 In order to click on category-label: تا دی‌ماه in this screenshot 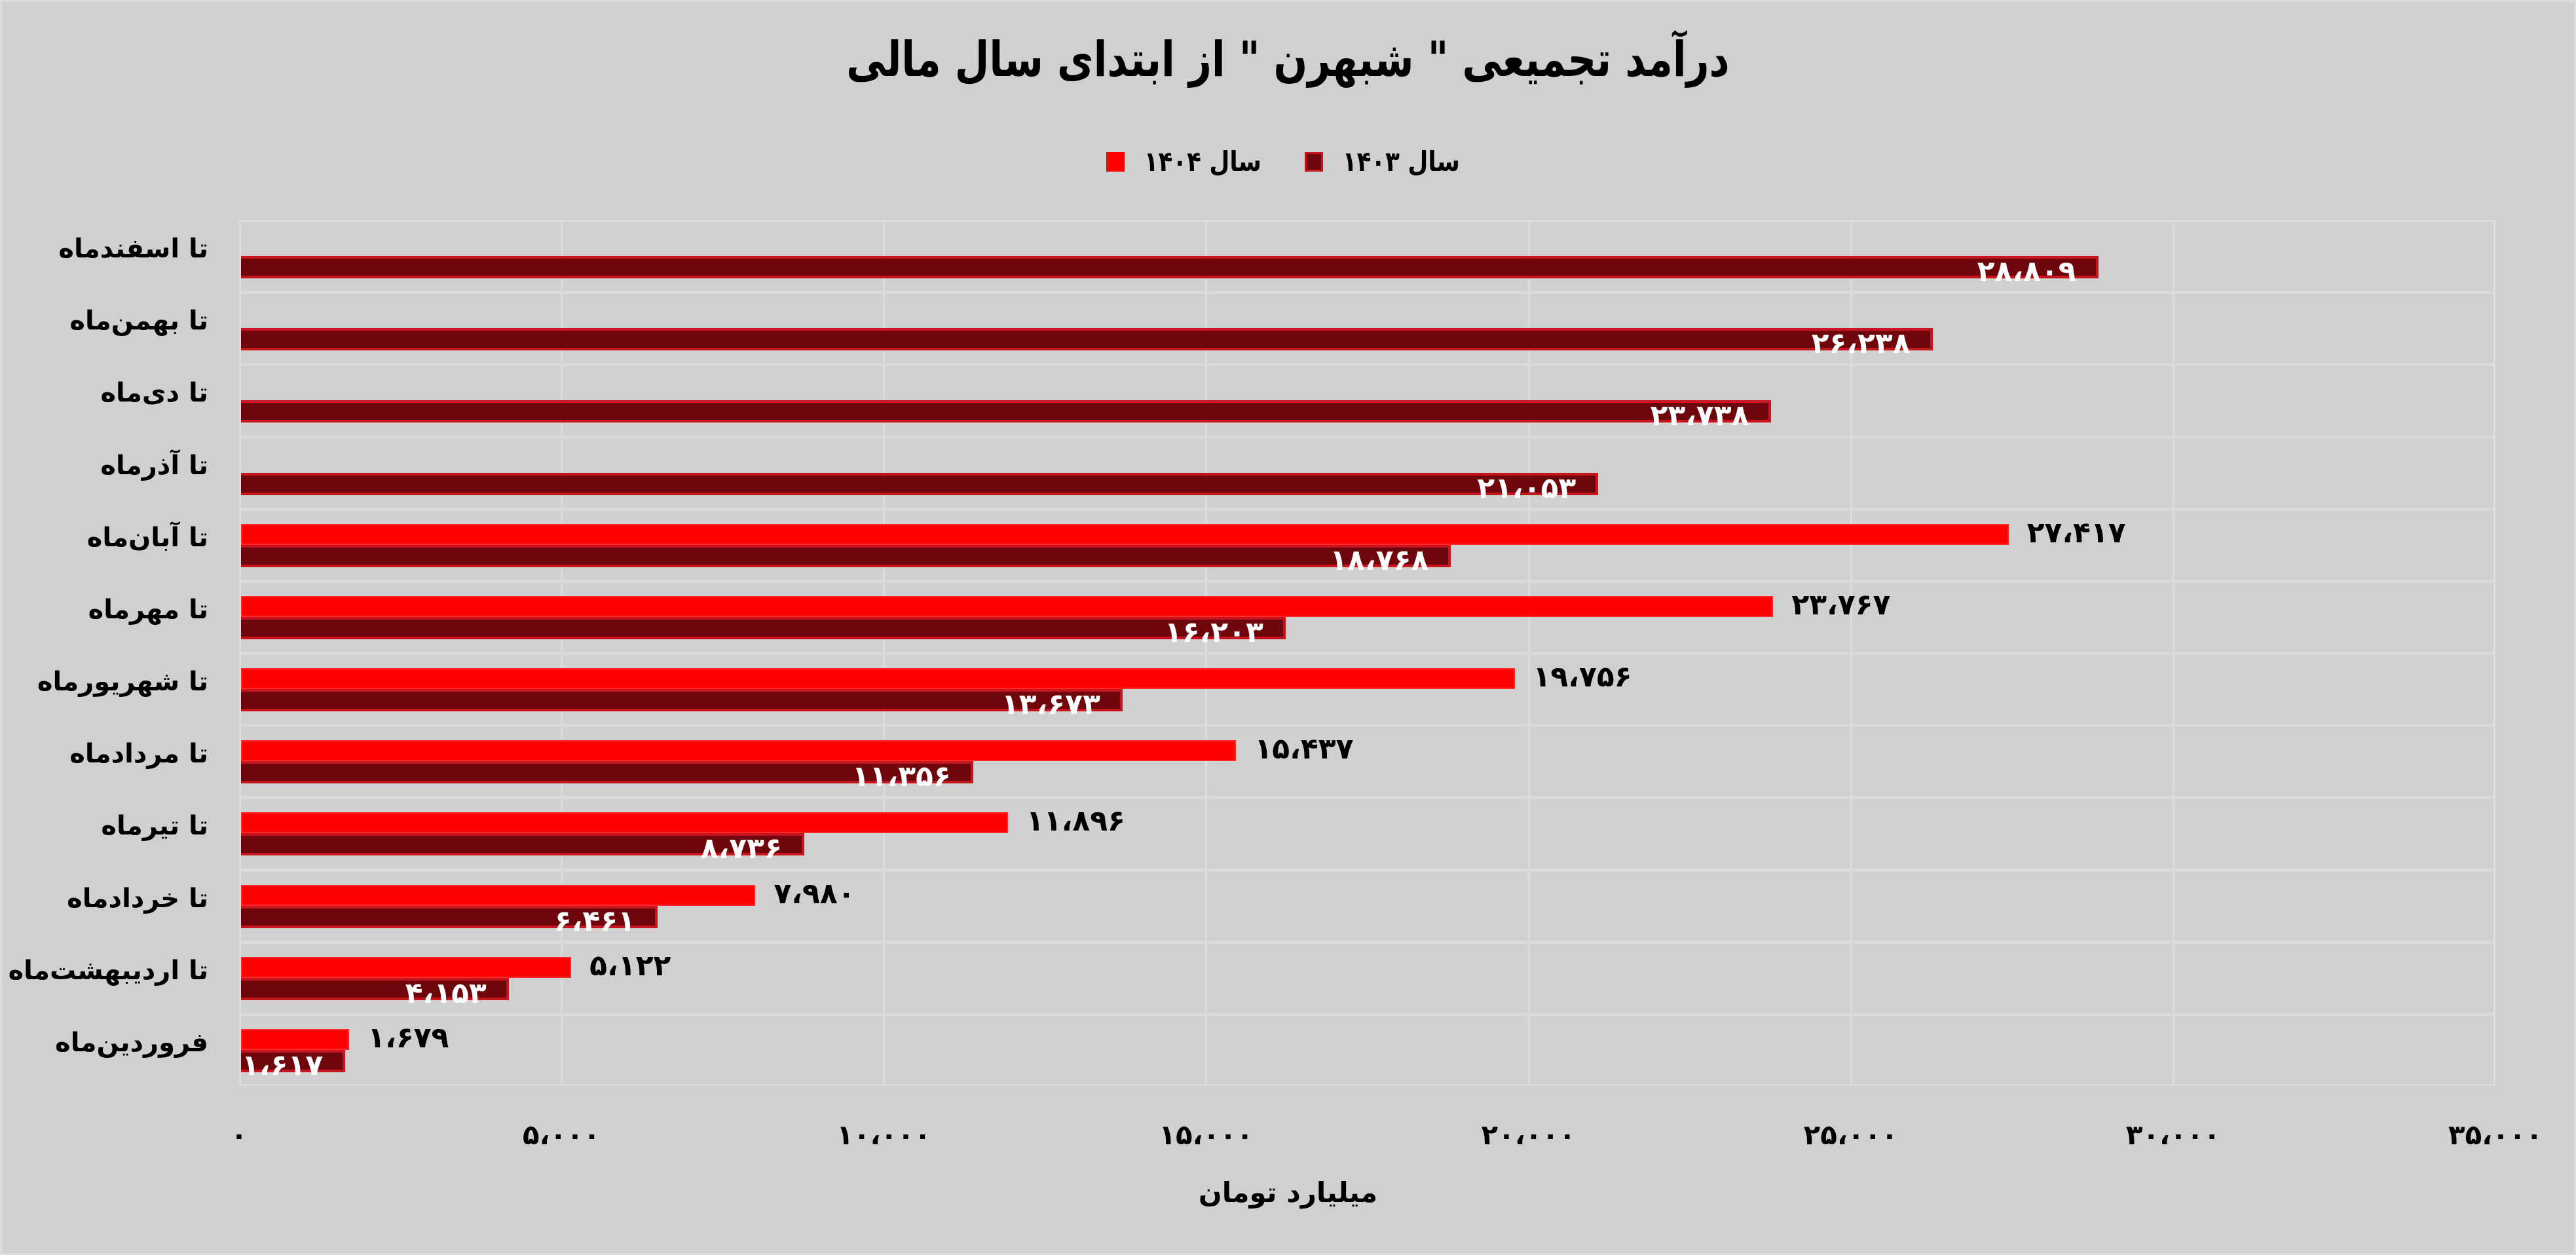, I will do `click(154, 394)`.